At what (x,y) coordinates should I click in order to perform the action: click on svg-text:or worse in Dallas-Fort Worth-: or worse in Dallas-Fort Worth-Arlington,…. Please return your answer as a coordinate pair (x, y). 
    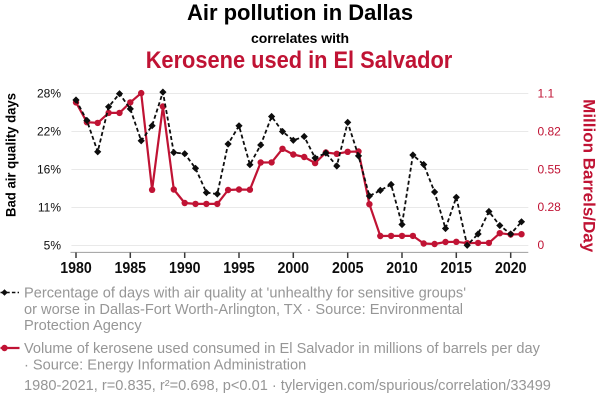
    Looking at the image, I should click on (243, 310).